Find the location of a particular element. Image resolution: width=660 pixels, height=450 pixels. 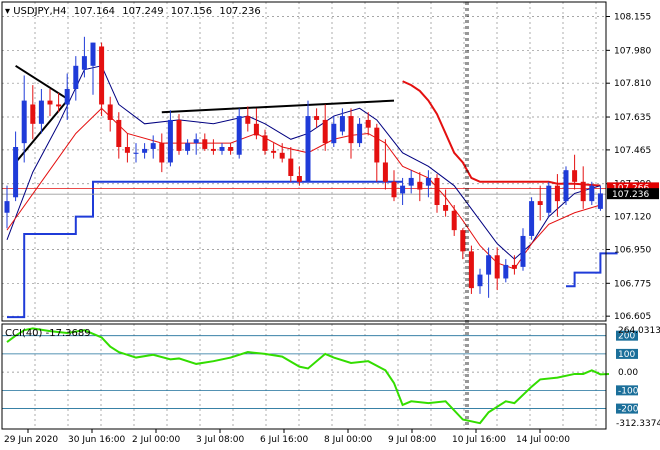

cci-level-label: 200 is located at coordinates (626, 337).